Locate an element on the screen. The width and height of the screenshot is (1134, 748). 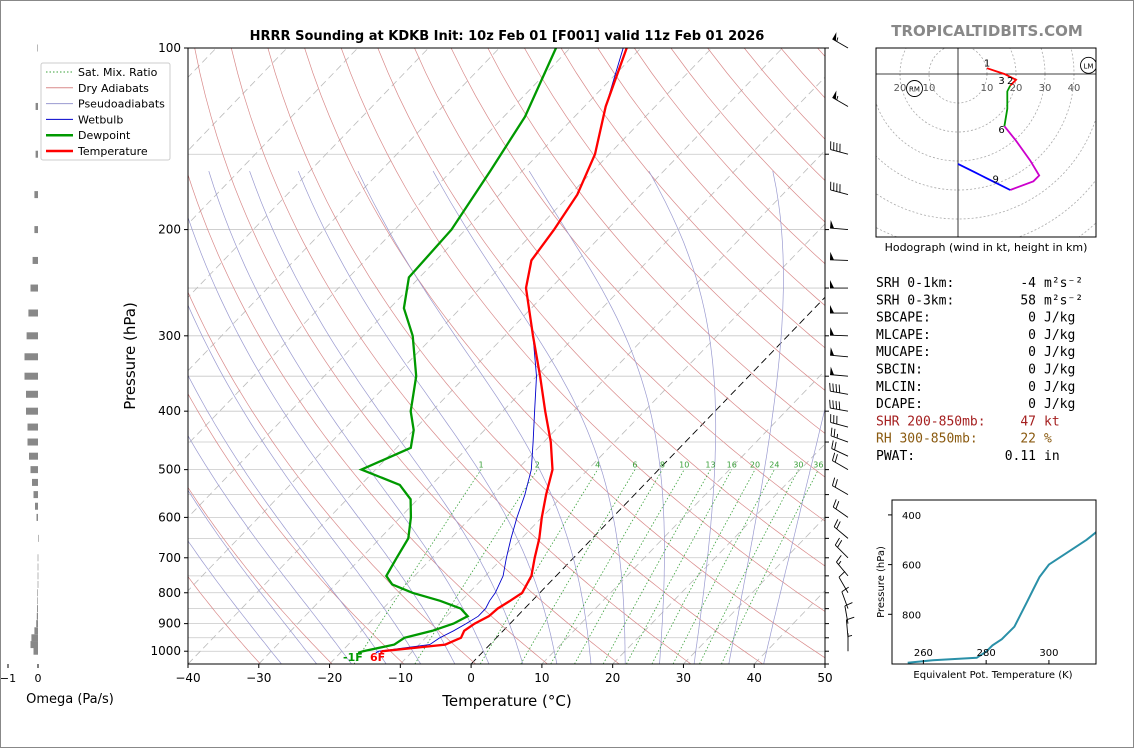
legend-label-dewpoint: Dewpoint is located at coordinates (104, 135).